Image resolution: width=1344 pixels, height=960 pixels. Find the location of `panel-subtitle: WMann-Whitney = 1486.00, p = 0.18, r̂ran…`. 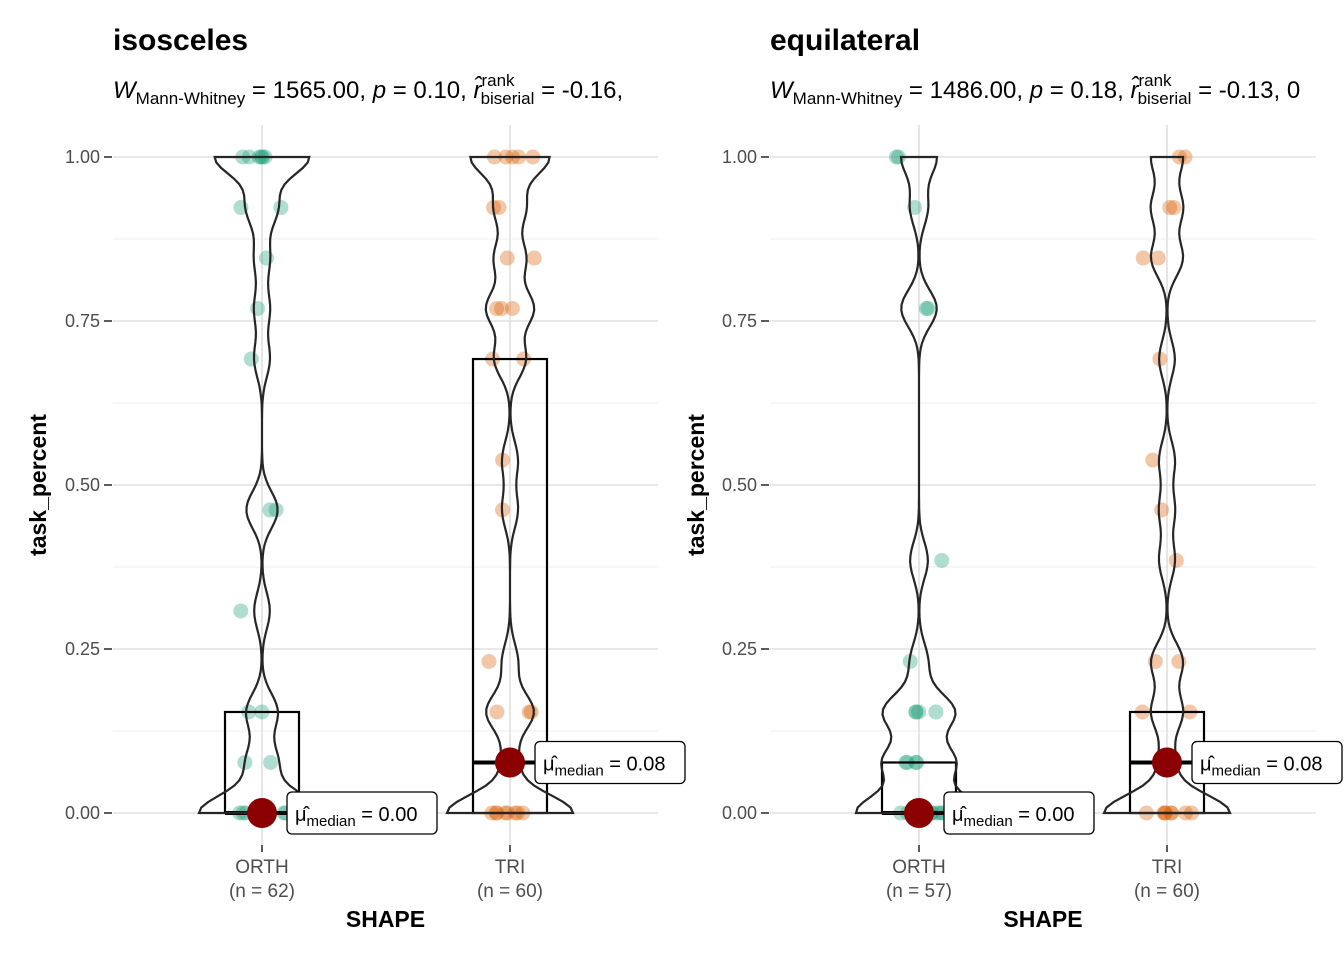

panel-subtitle: WMann-Whitney = 1486.00, p = 0.18, r̂ran… is located at coordinates (1035, 89).